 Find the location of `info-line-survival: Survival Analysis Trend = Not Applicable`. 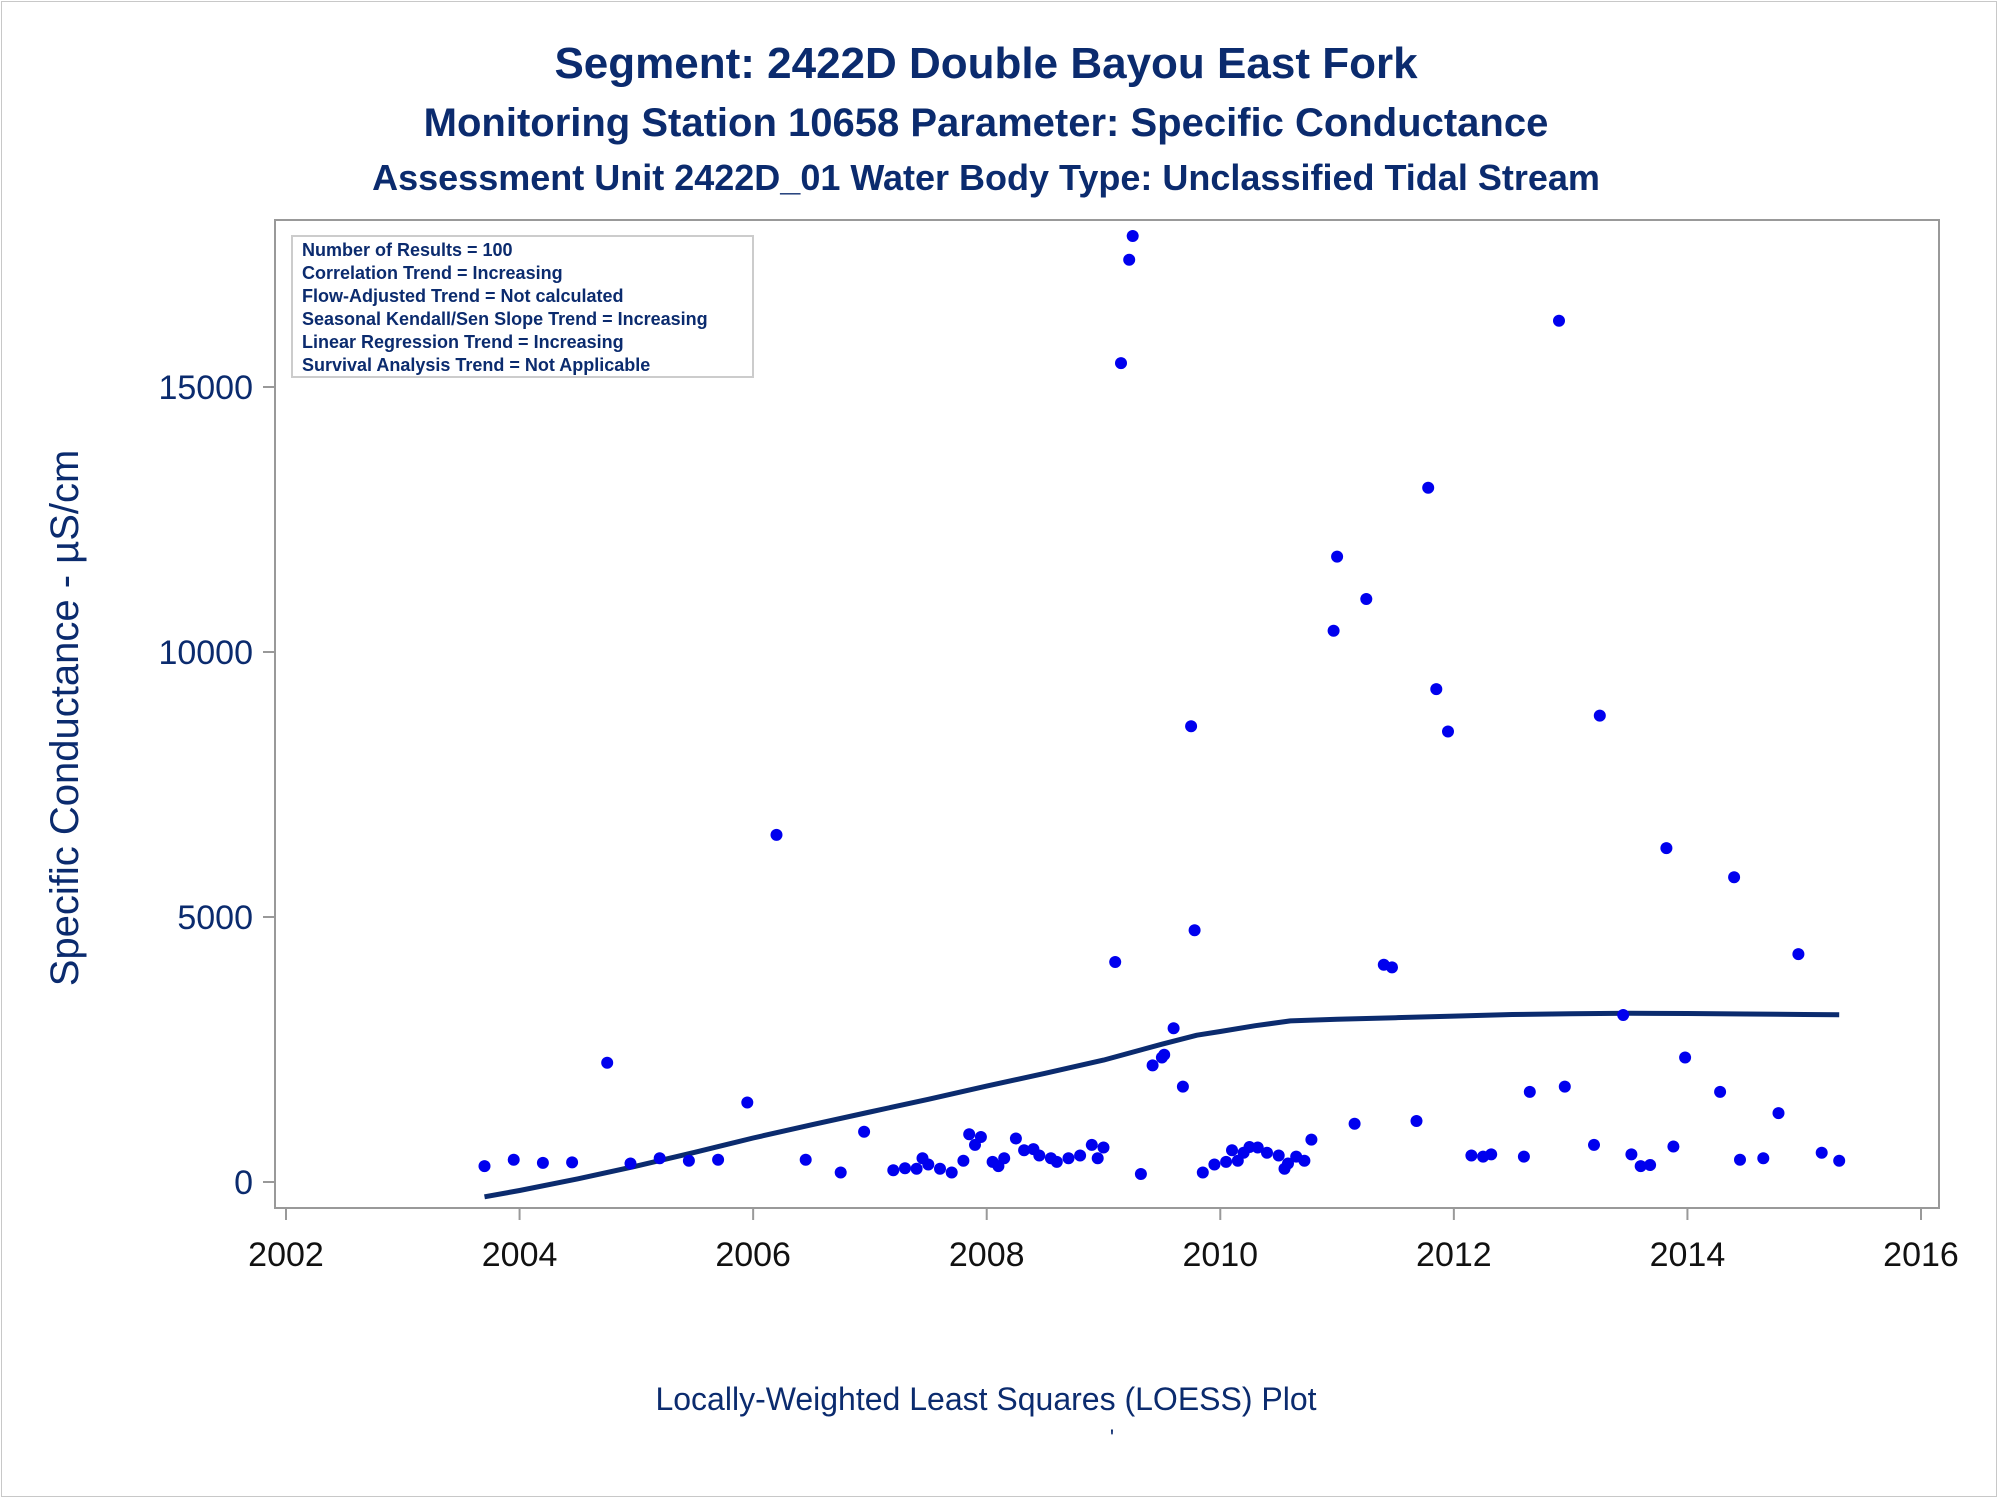

info-line-survival: Survival Analysis Trend = Not Applicable is located at coordinates (476, 365).